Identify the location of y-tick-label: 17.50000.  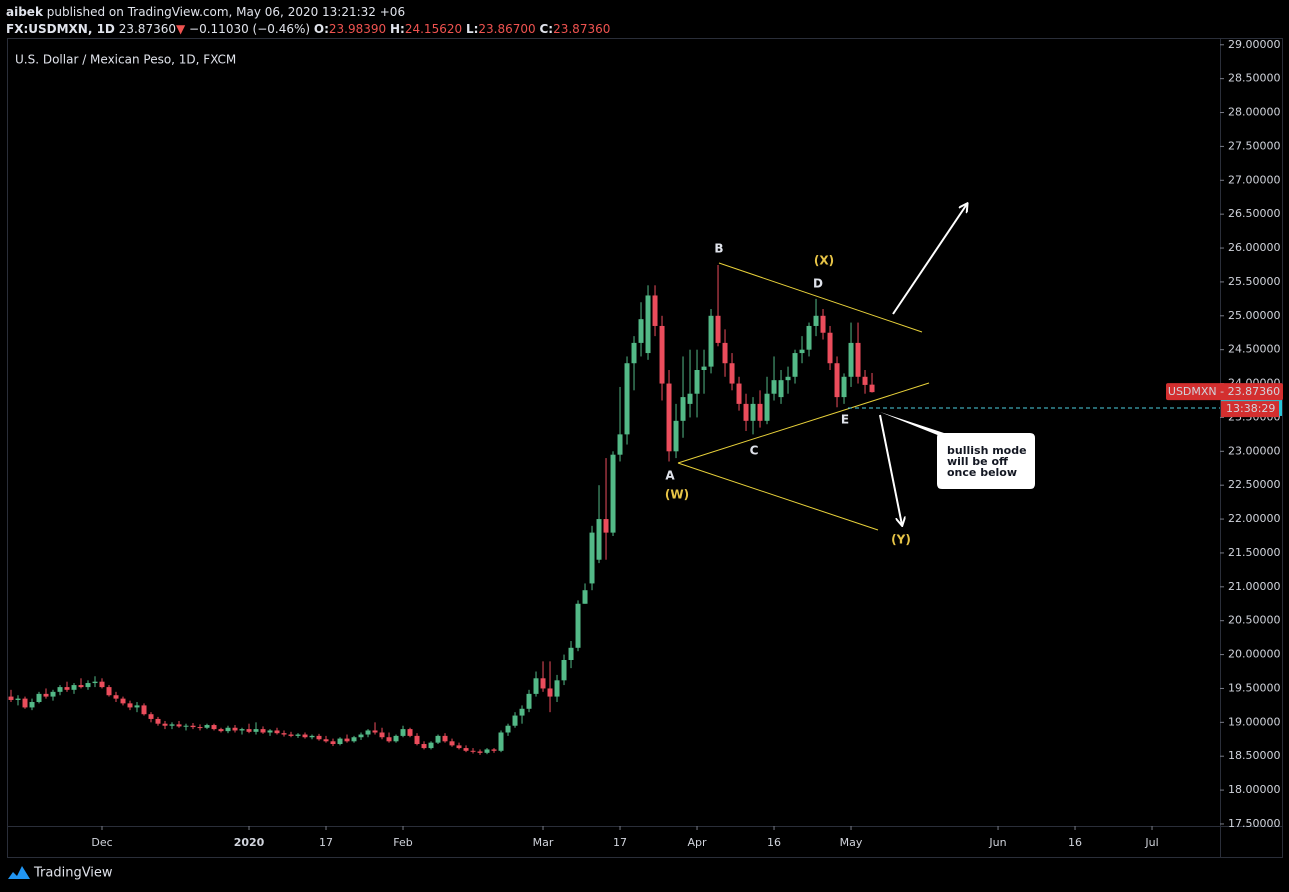
(1254, 823).